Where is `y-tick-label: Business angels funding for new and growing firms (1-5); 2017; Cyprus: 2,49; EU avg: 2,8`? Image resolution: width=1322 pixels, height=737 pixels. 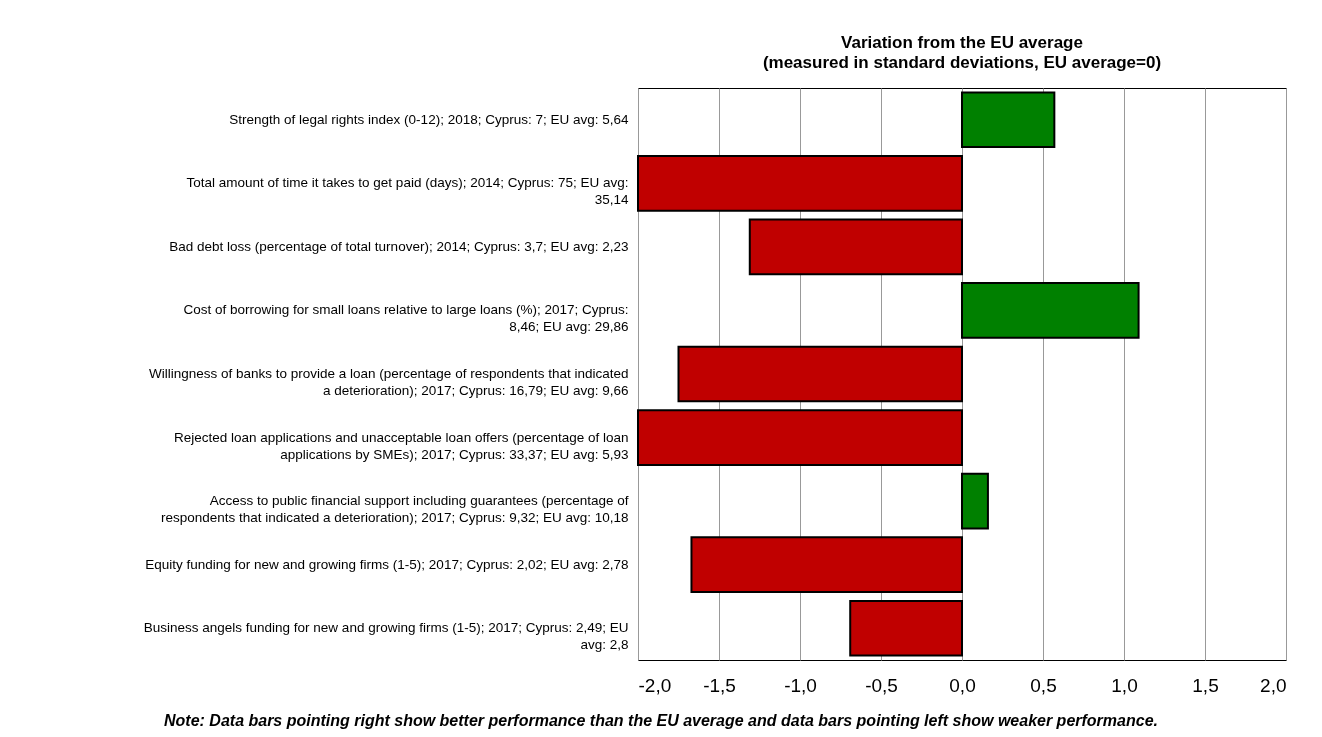
y-tick-label: Business angels funding for new and growing firms (1-5); 2017; Cyprus: 2,49; EU avg: 2,8 is located at coordinates (386, 636).